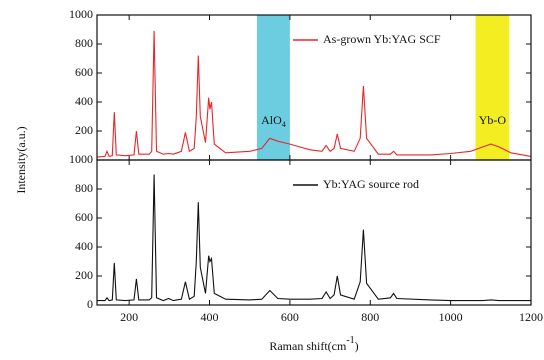 This screenshot has height=360, width=544. Describe the element at coordinates (531, 317) in the screenshot. I see `x-tick-label: 1200` at that location.